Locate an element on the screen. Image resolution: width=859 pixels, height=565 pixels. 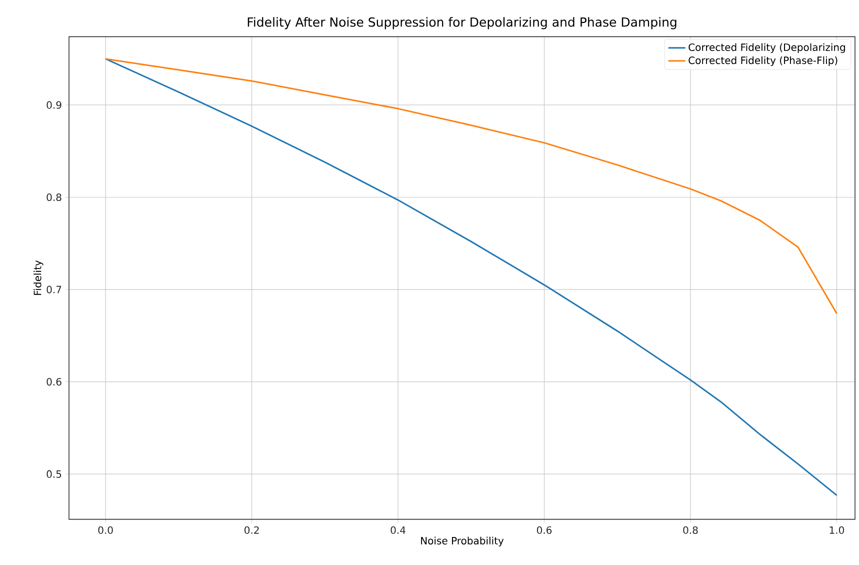
x-tick-label: 0.2 is located at coordinates (251, 530).